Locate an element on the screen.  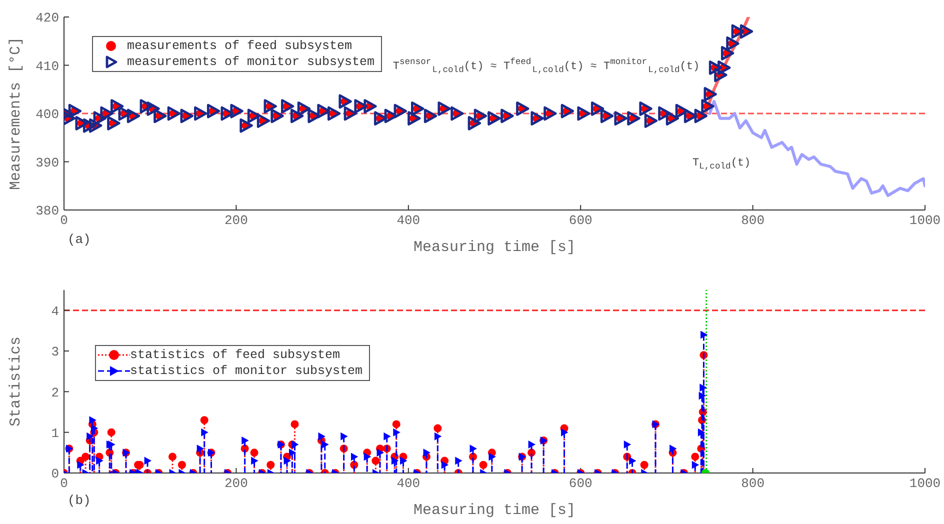
annotation: T$_{L,cold}$(t) is located at coordinates (721, 165).